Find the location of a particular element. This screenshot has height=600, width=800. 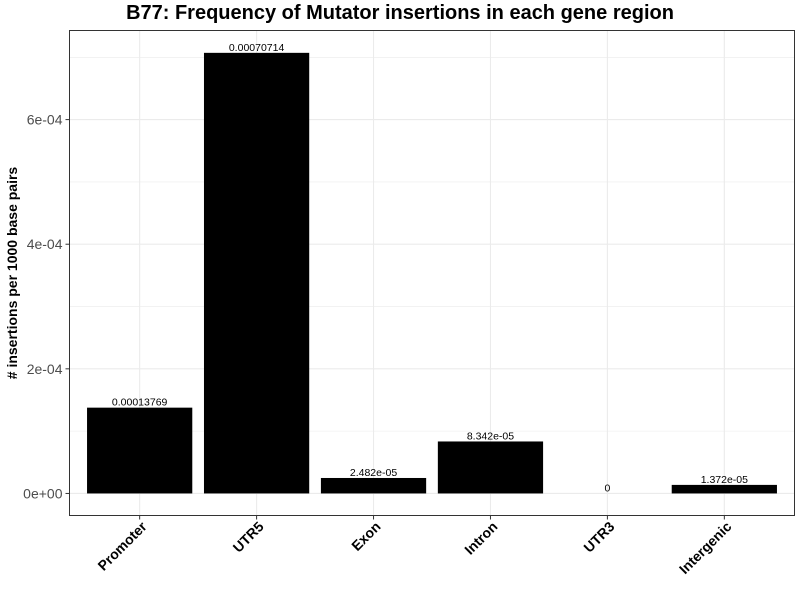

bar-promoter is located at coordinates (140, 450).